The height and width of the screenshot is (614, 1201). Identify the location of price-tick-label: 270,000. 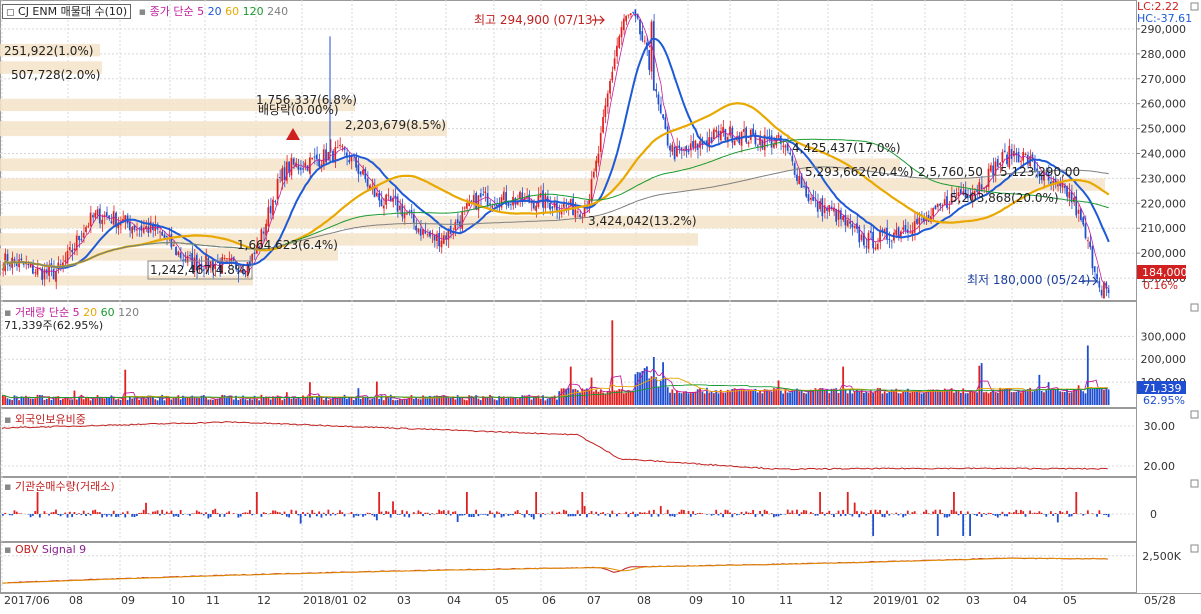
(1164, 79).